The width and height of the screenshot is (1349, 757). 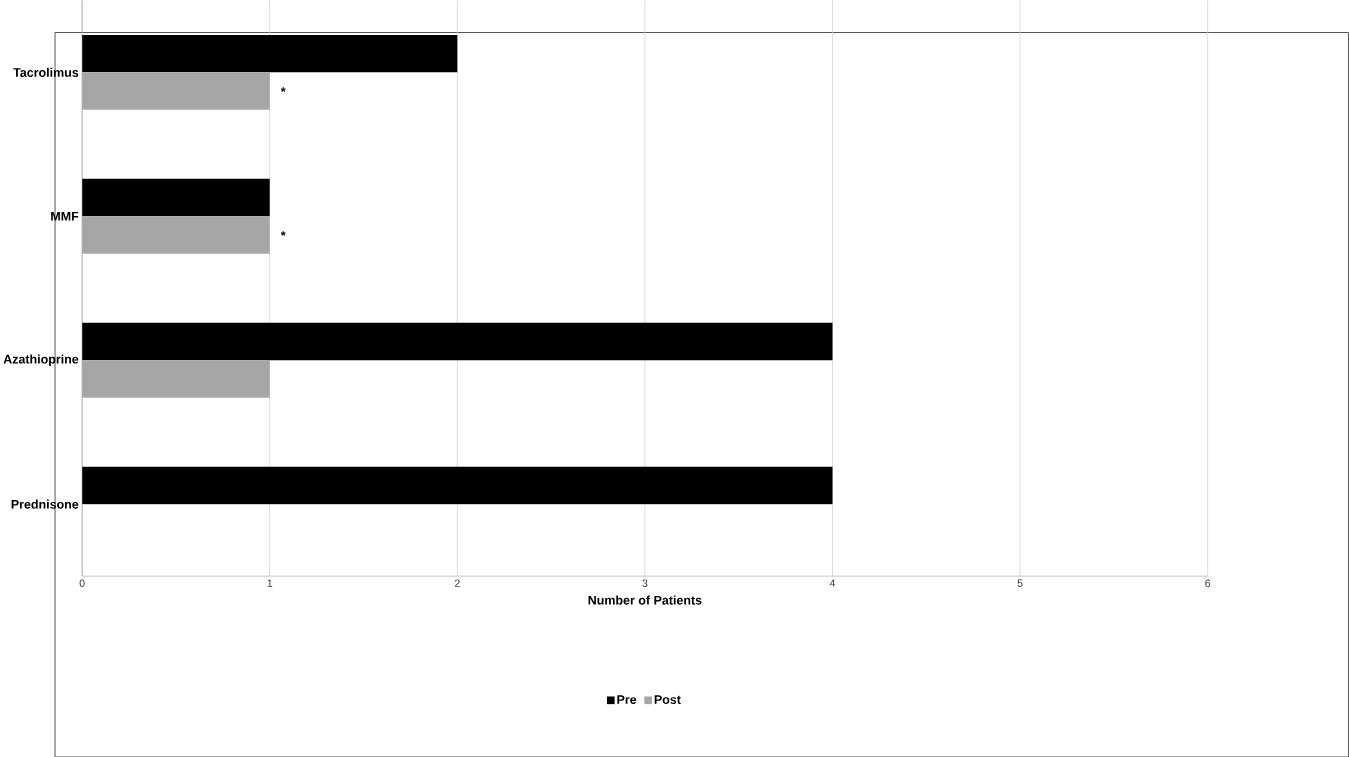 What do you see at coordinates (65, 216) in the screenshot?
I see `y-tick-label: MMF` at bounding box center [65, 216].